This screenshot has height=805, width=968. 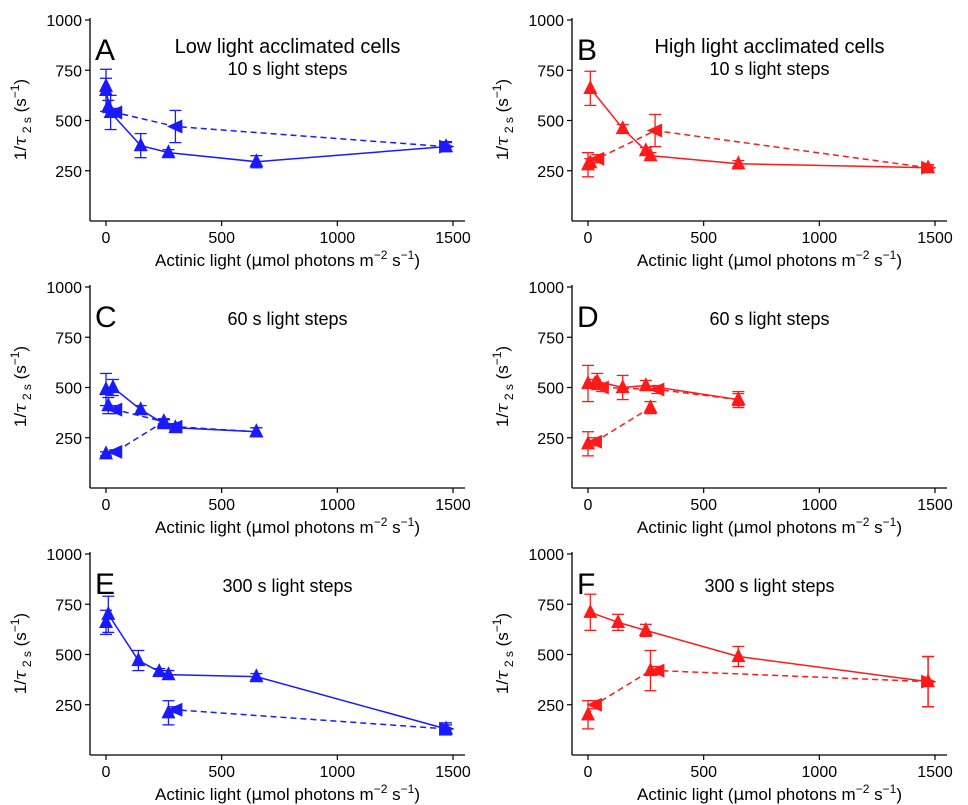 What do you see at coordinates (685, 260) in the screenshot?
I see `x-axis-label-text: Actinic light (` at bounding box center [685, 260].